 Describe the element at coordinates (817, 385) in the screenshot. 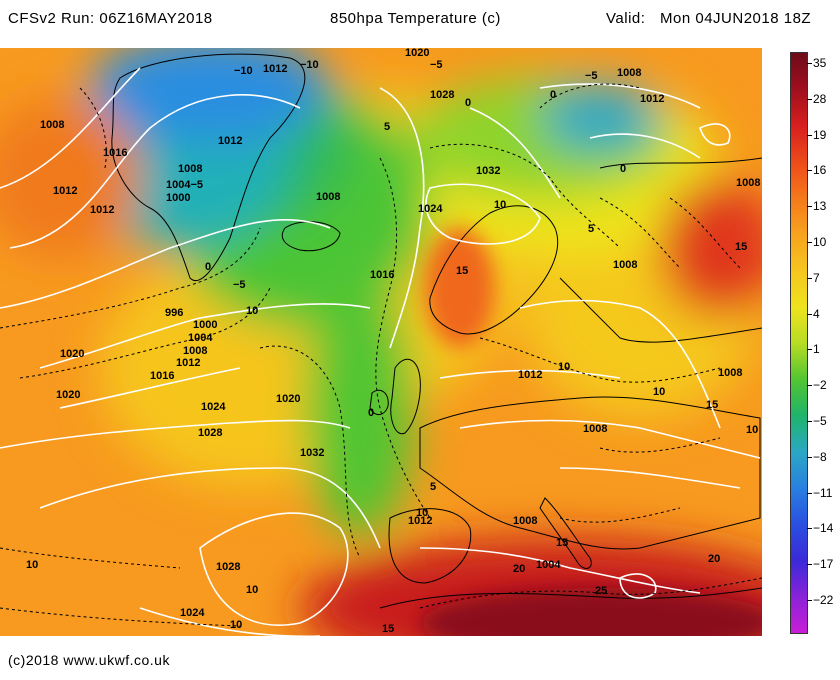

I see `color-scale-tick: −2` at that location.